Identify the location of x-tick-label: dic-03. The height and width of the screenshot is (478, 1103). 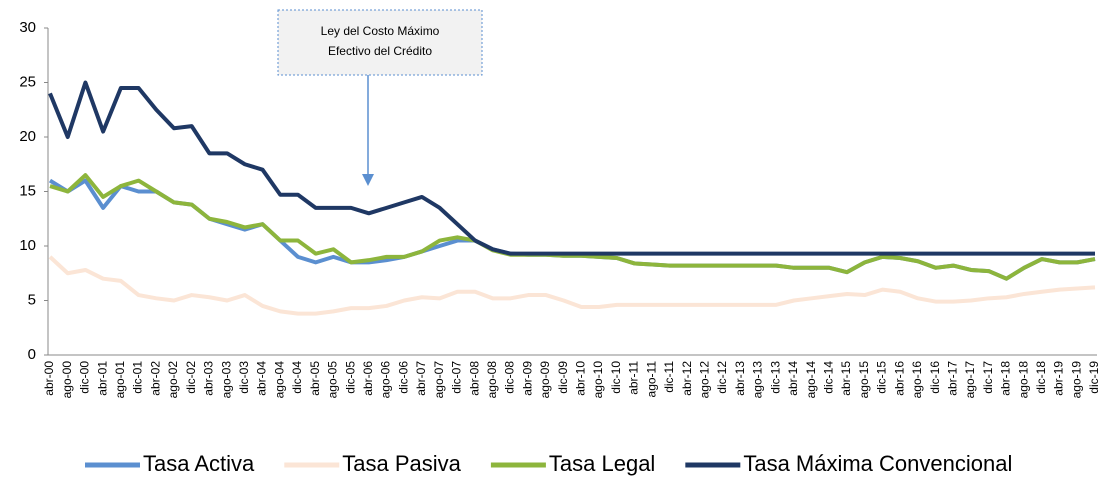
(244, 377).